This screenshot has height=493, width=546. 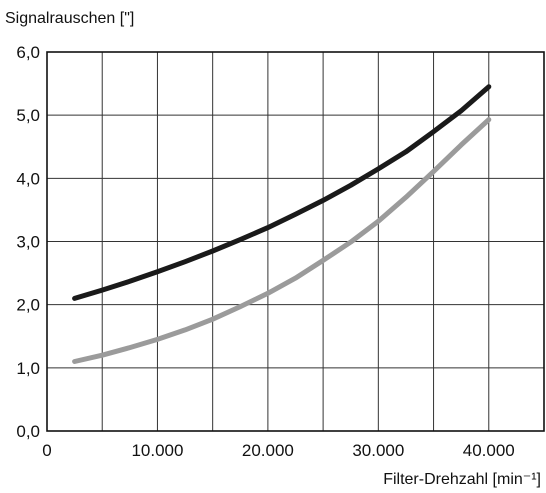 I want to click on y-tick-label: 1,0, so click(x=28, y=368).